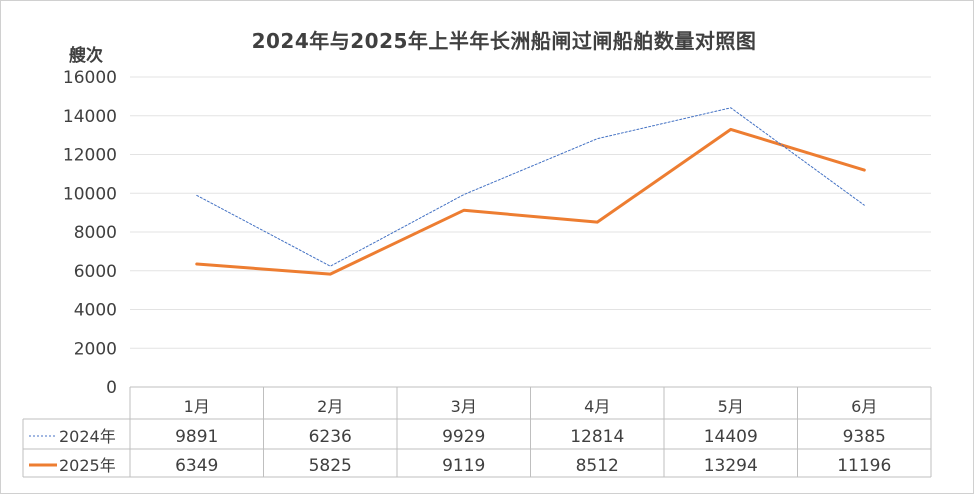 The width and height of the screenshot is (974, 494). What do you see at coordinates (111, 388) in the screenshot?
I see `y-tick-label: 0` at bounding box center [111, 388].